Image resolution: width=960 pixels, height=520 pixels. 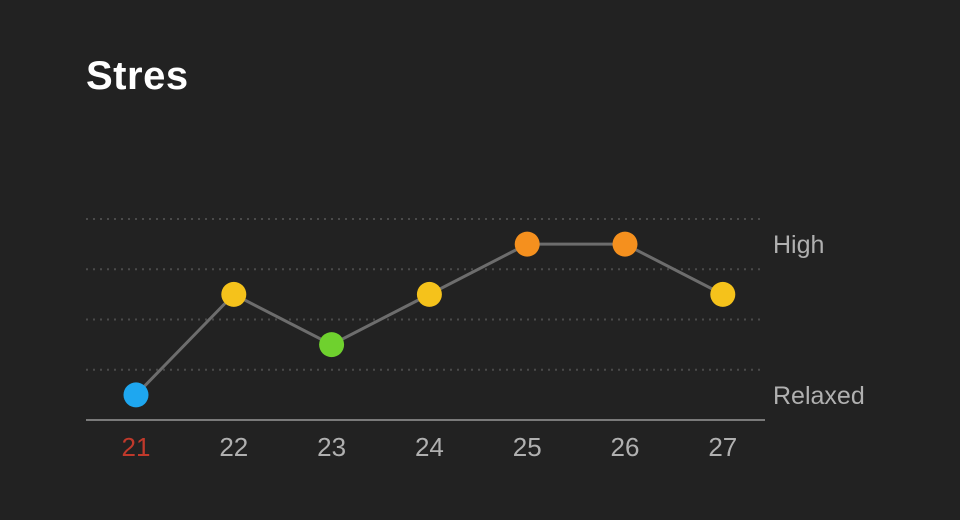 I want to click on x-tick-label: 24, so click(x=429, y=447).